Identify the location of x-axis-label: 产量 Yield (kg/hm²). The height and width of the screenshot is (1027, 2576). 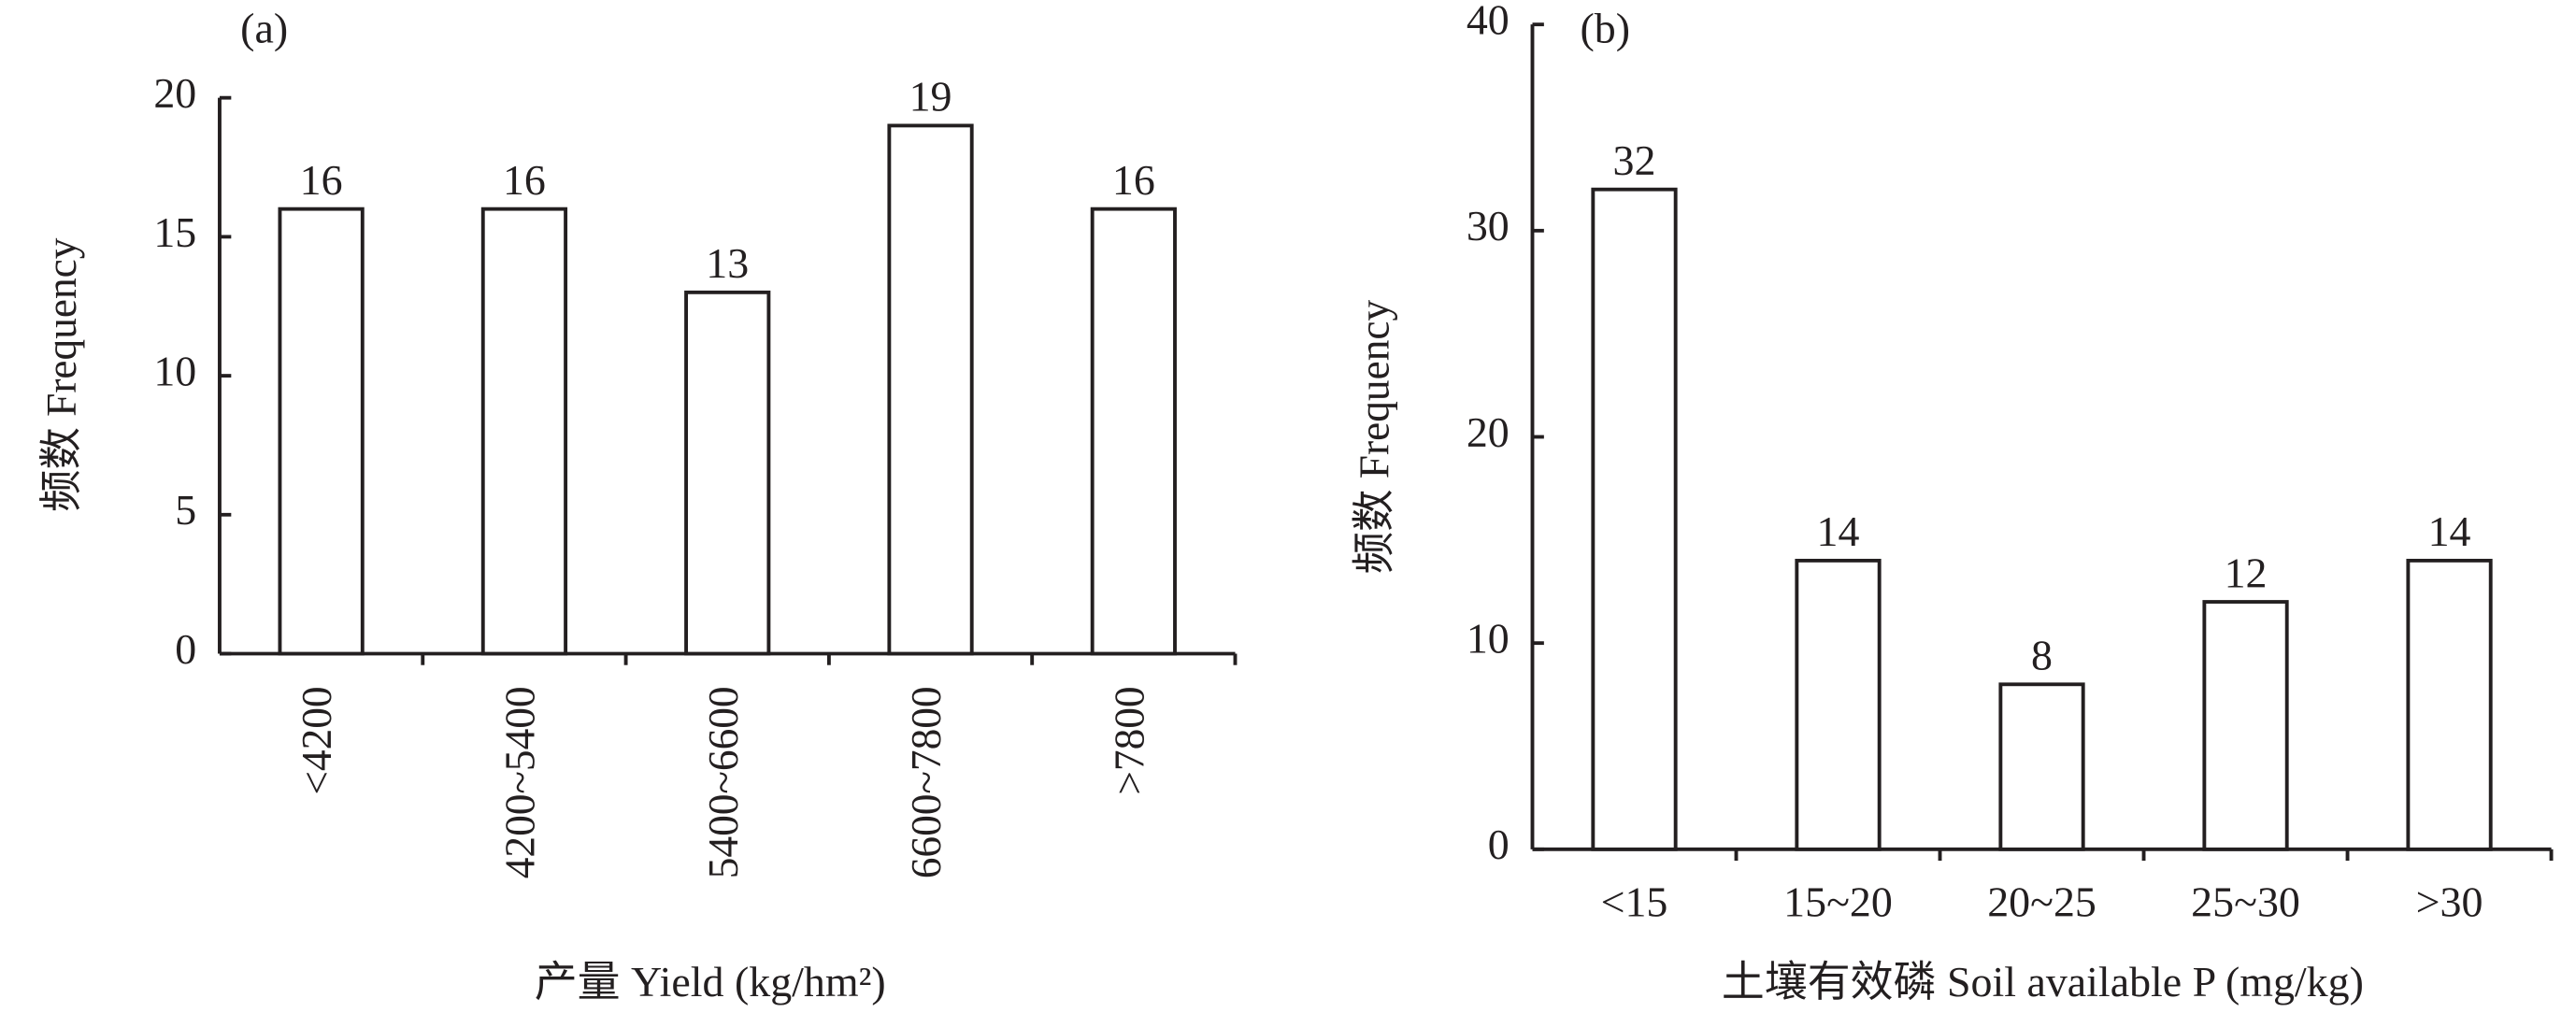
(710, 982).